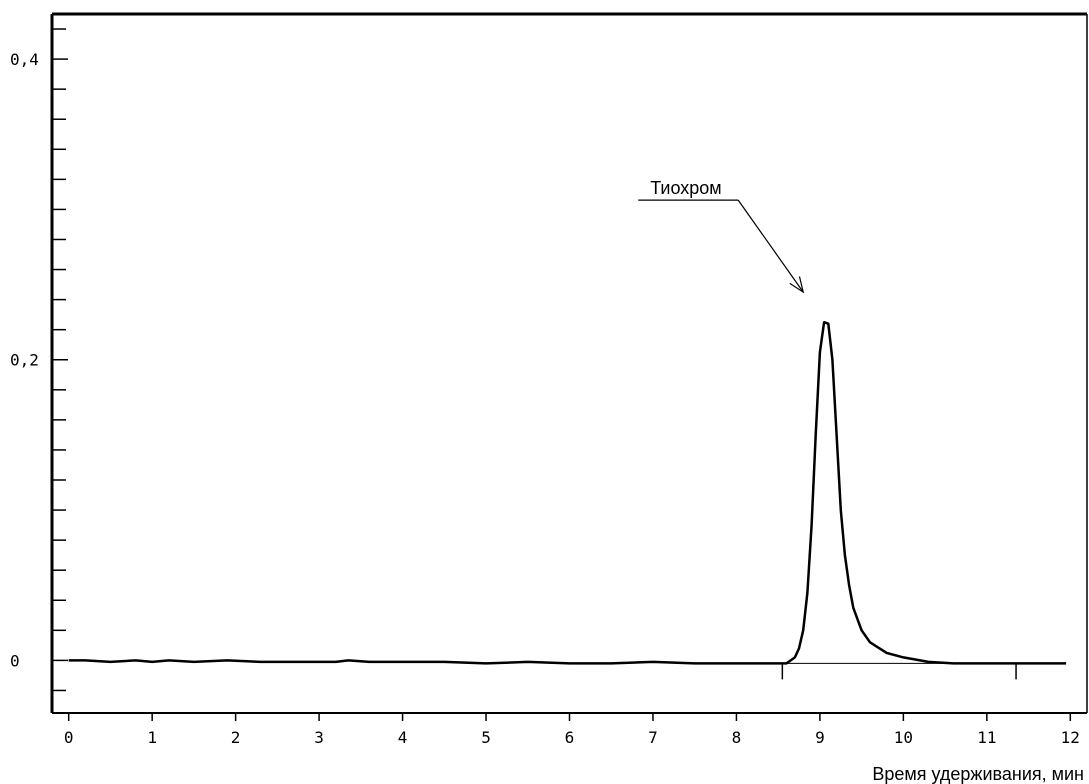  Describe the element at coordinates (721, 236) in the screenshot. I see `annotation-layer: Тиохром` at that location.